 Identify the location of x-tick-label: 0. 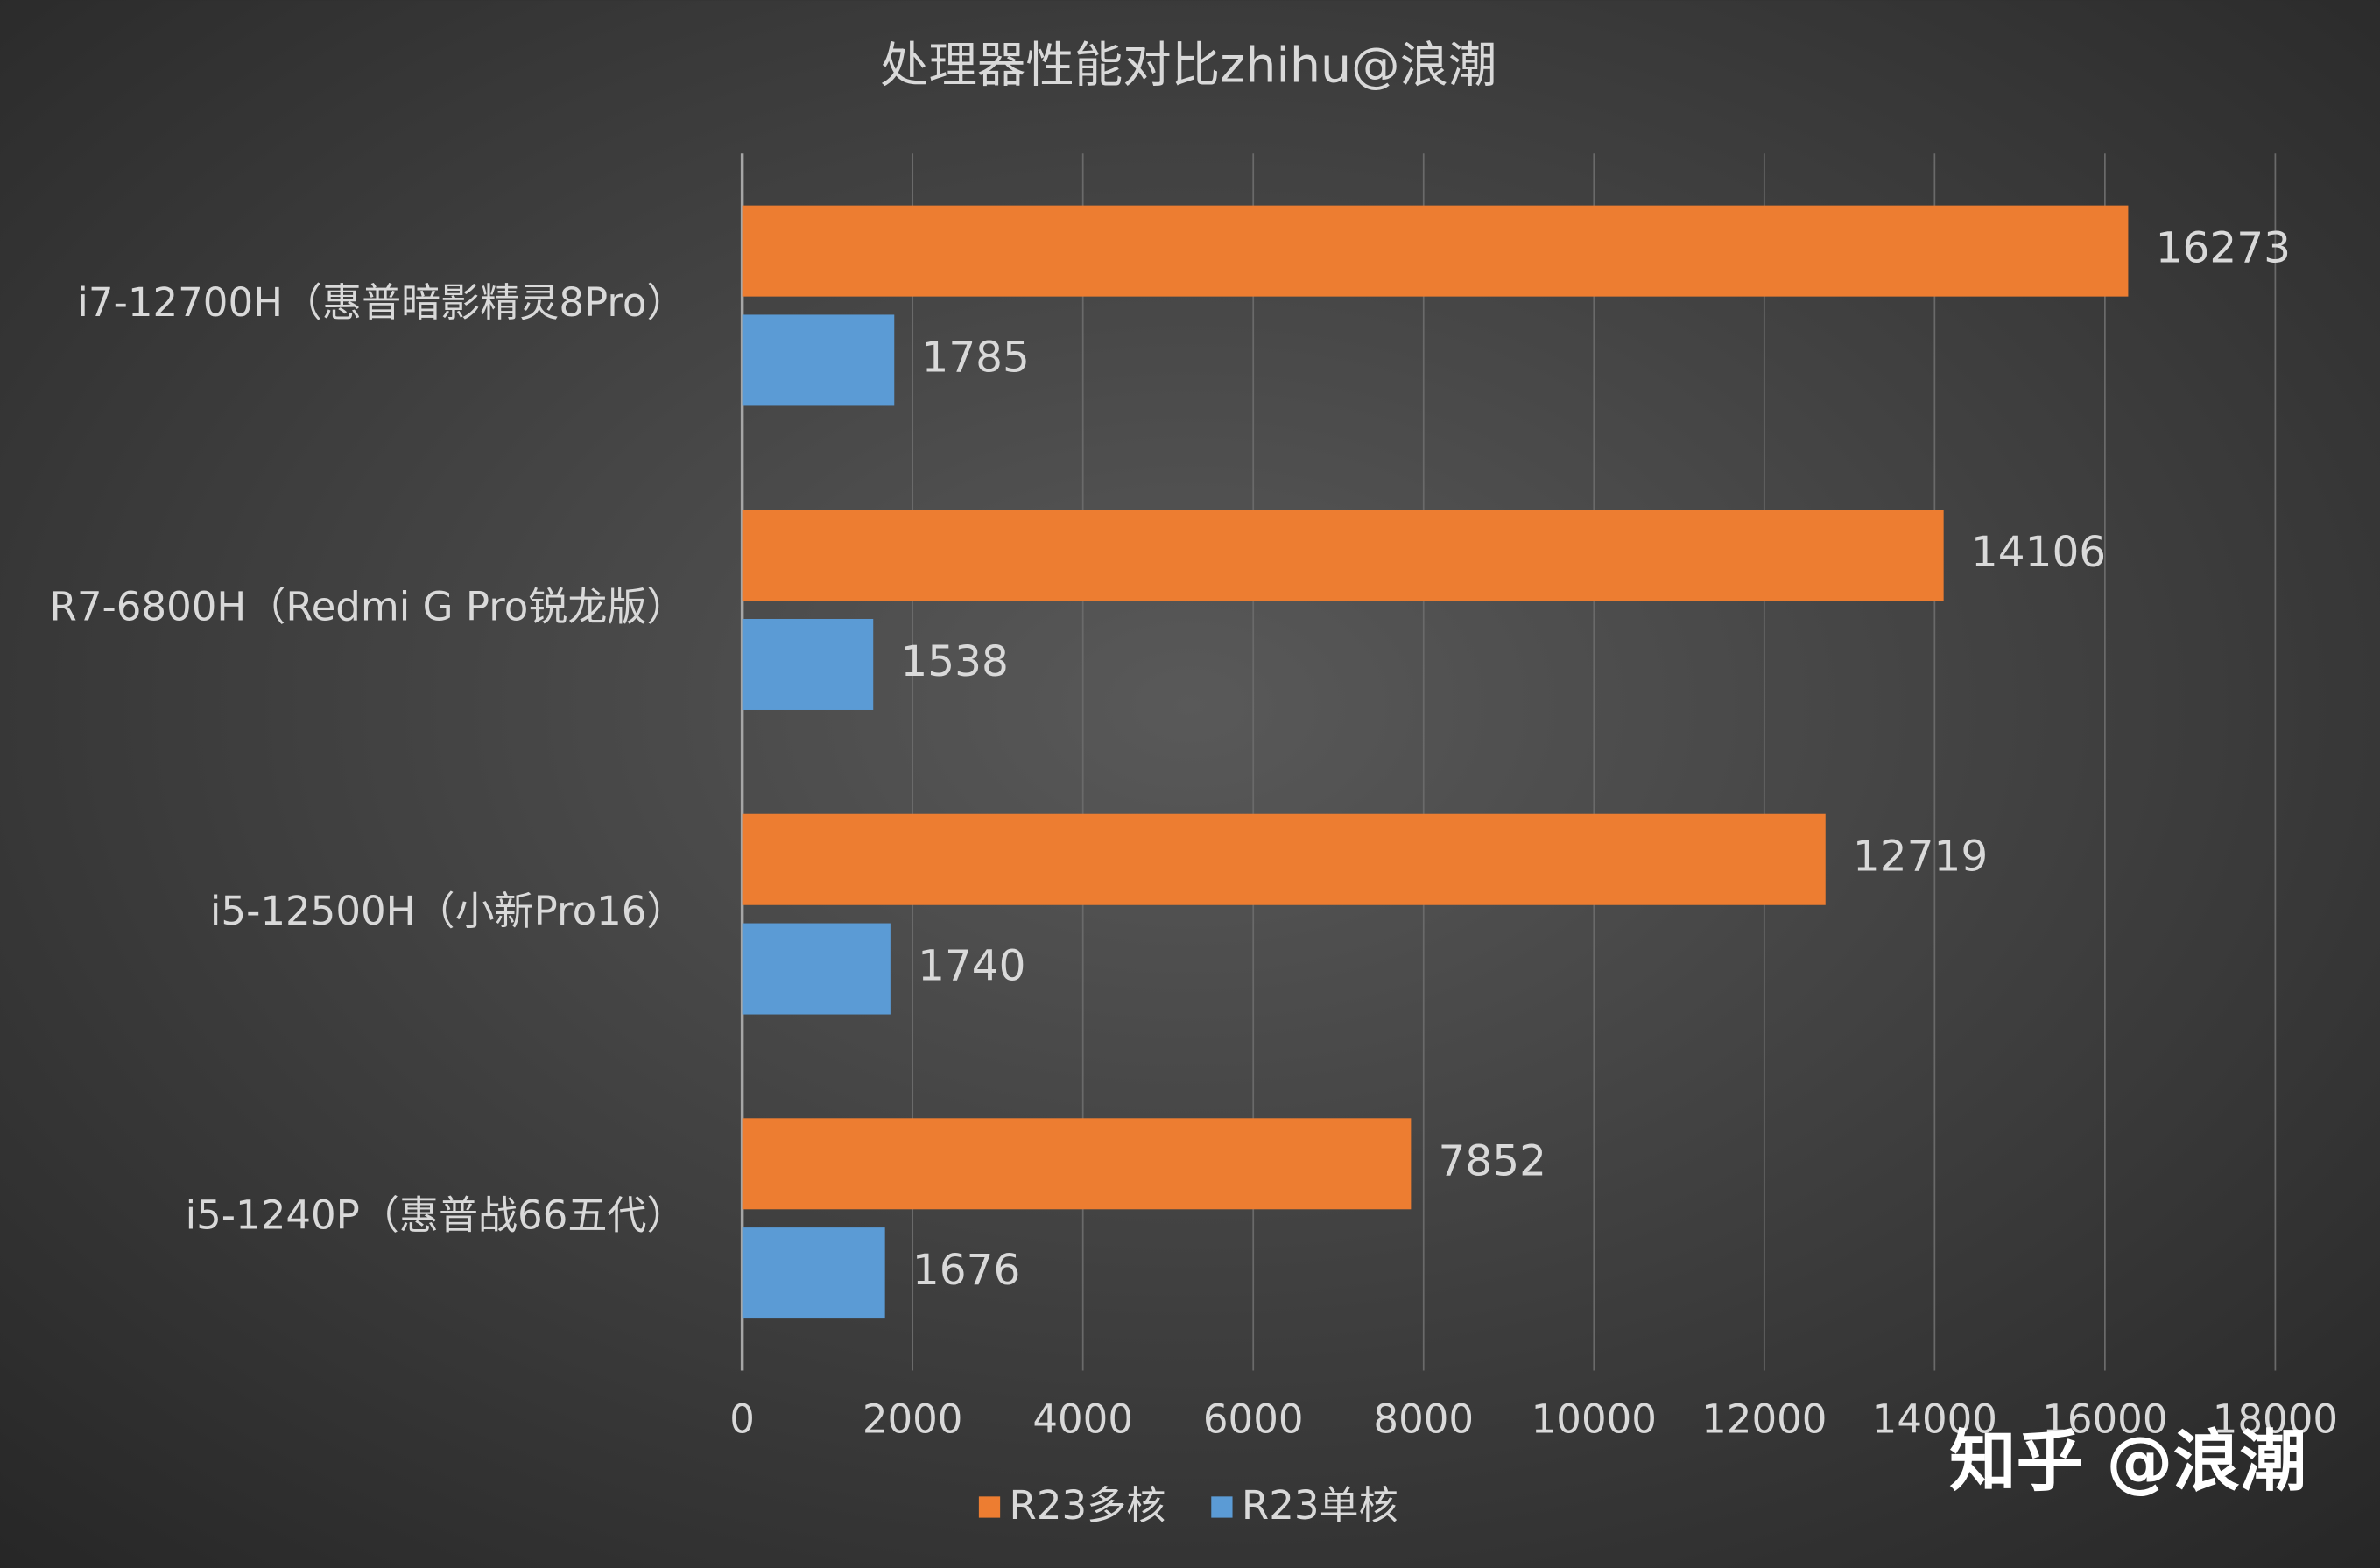
(742, 1419).